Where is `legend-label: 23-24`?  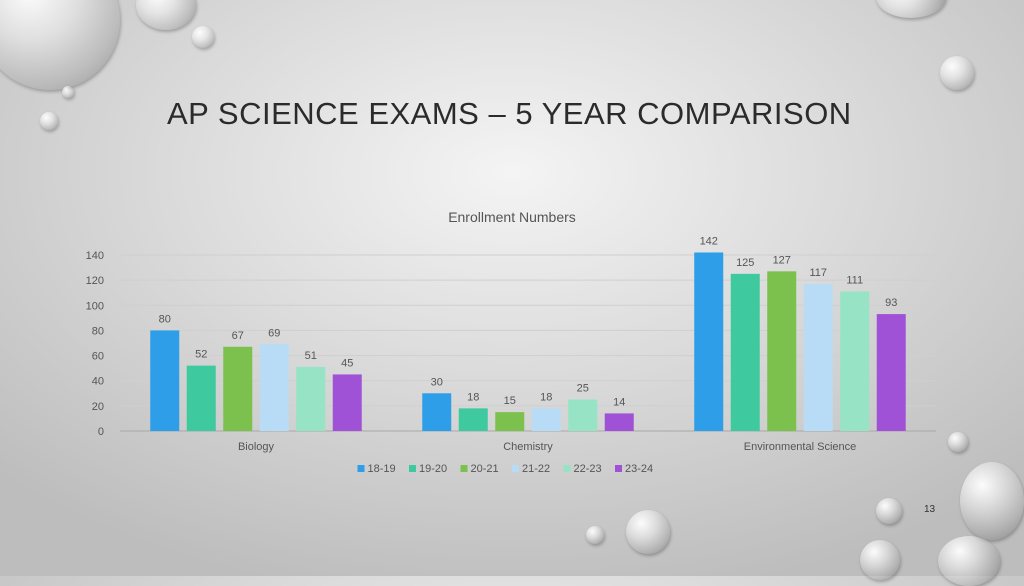 legend-label: 23-24 is located at coordinates (639, 469).